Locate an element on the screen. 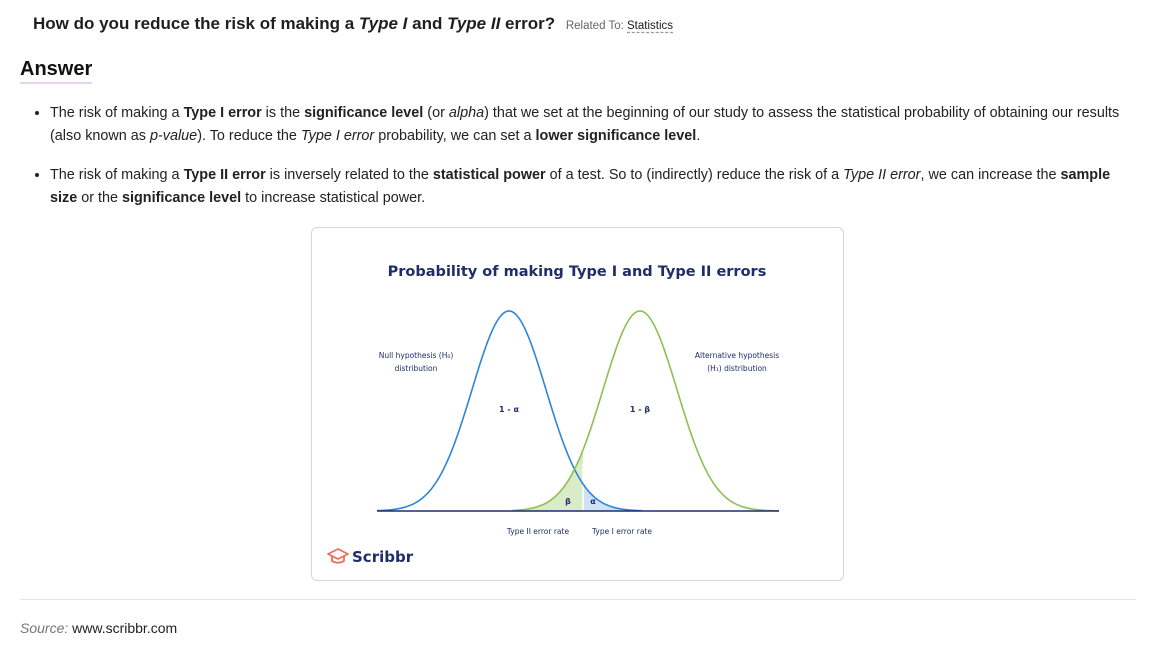  question-prefix: How do you reduce the risk of making a is located at coordinates (196, 23).